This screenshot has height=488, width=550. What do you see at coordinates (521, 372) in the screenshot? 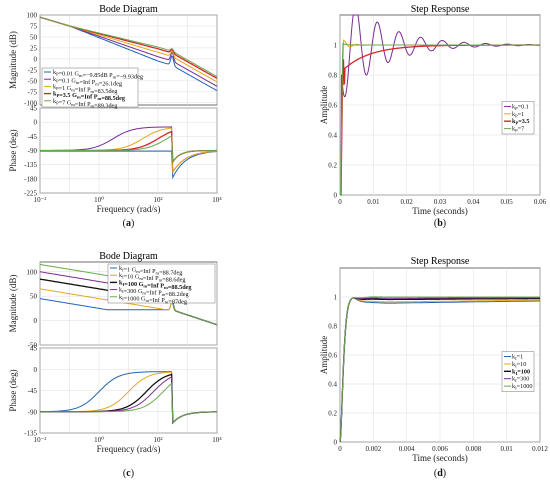
I see `legend-entry-100: kI=100` at bounding box center [521, 372].